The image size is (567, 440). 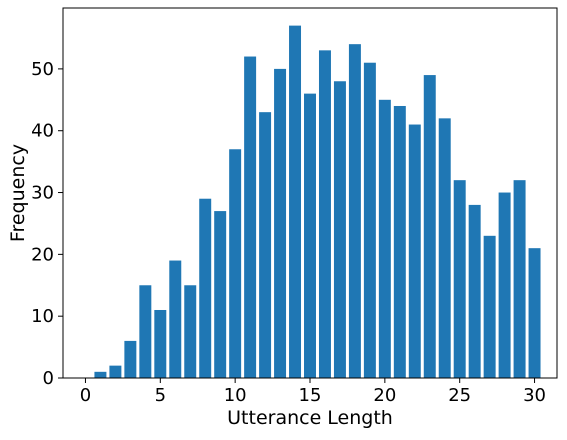 I want to click on x-axis-ticks: 0 5 10 15 20 25 30, so click(x=313, y=392).